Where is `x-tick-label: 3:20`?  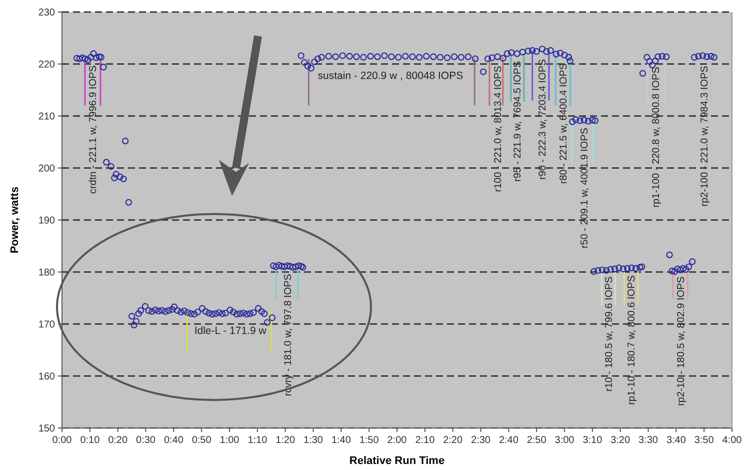 x-tick-label: 3:20 is located at coordinates (620, 440).